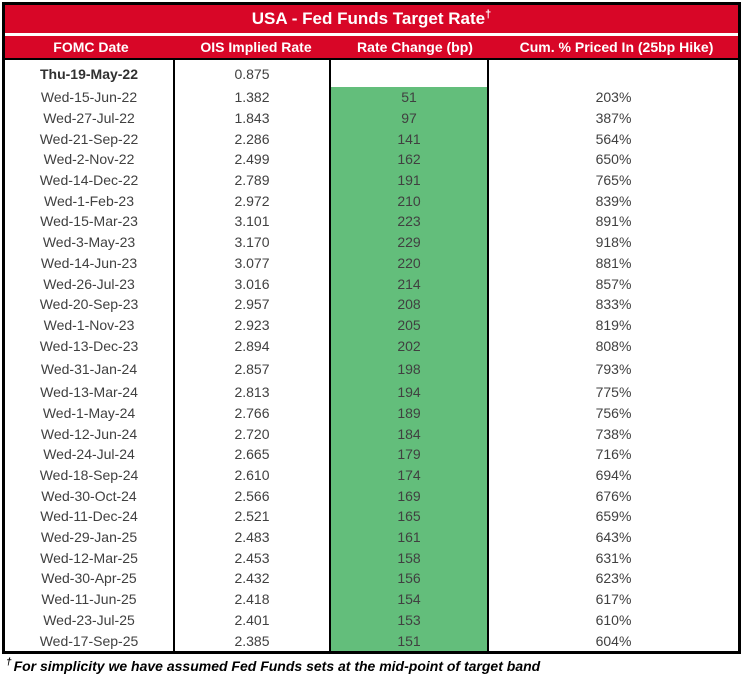 Image resolution: width=743 pixels, height=678 pixels. What do you see at coordinates (410, 97) in the screenshot?
I see `rate-change-cell: 51` at bounding box center [410, 97].